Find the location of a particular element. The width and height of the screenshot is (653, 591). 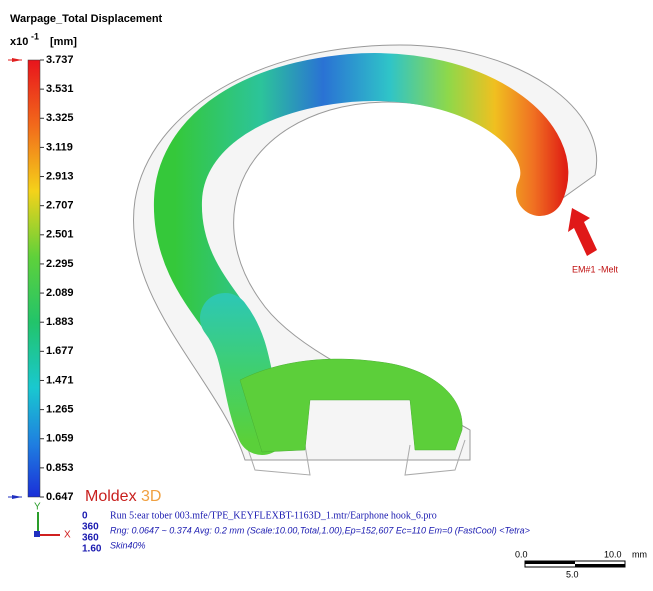

legend-label: 3.325 is located at coordinates (60, 118).